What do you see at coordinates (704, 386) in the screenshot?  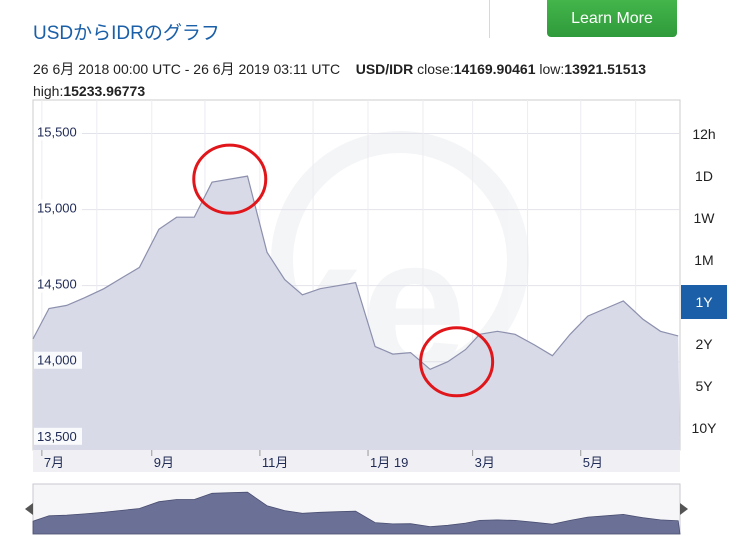 I see `range-button-5y: 5Y` at bounding box center [704, 386].